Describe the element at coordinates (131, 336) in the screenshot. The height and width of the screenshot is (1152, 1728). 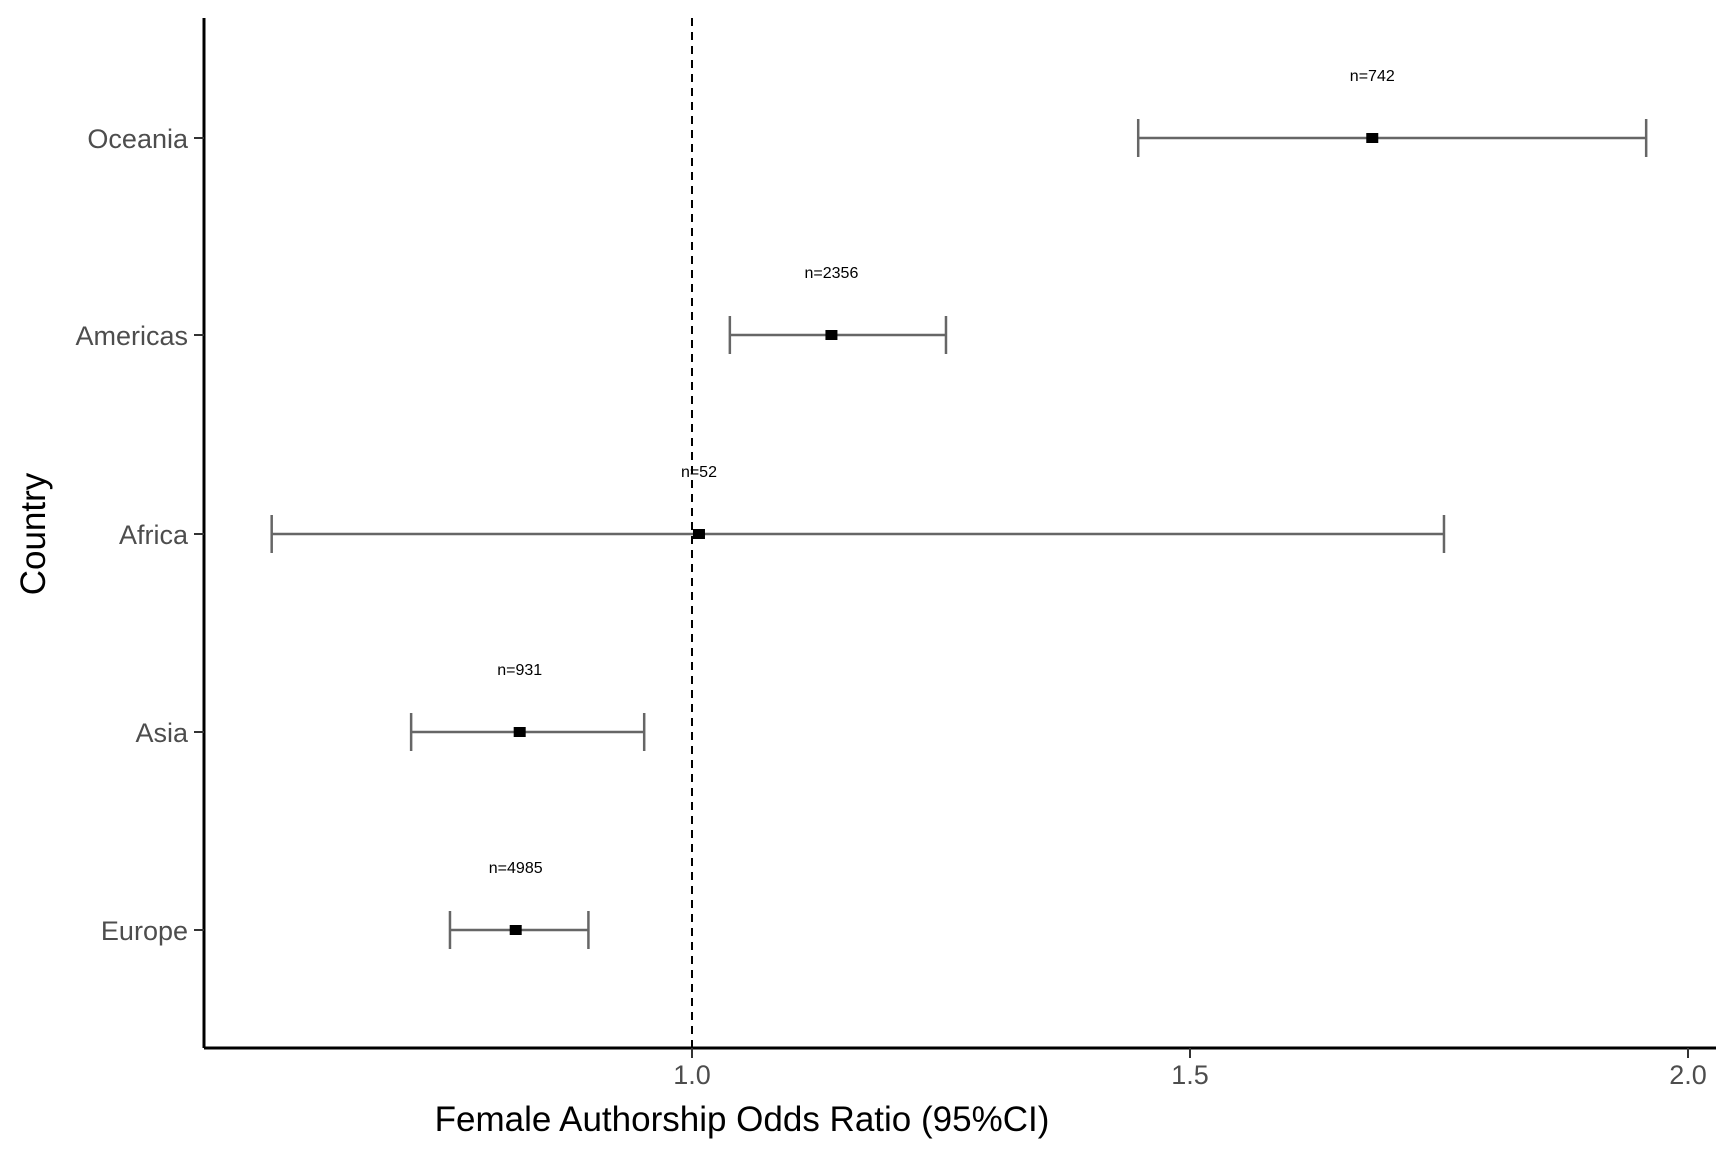
I see `y-tick-label: Americas` at that location.